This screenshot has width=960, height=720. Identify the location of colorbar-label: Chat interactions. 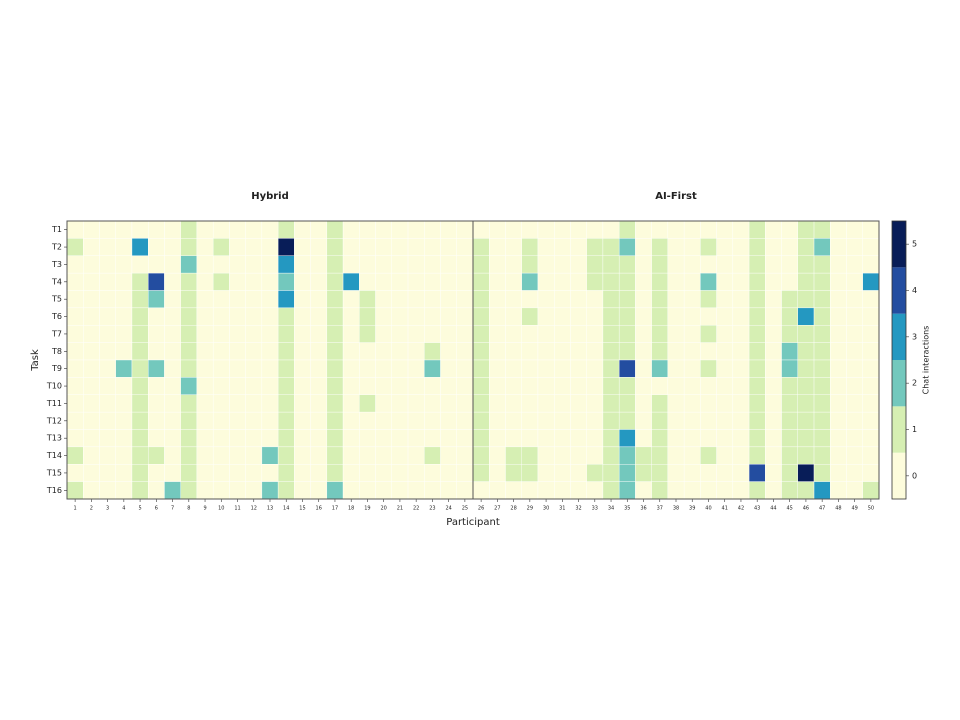
(926, 360).